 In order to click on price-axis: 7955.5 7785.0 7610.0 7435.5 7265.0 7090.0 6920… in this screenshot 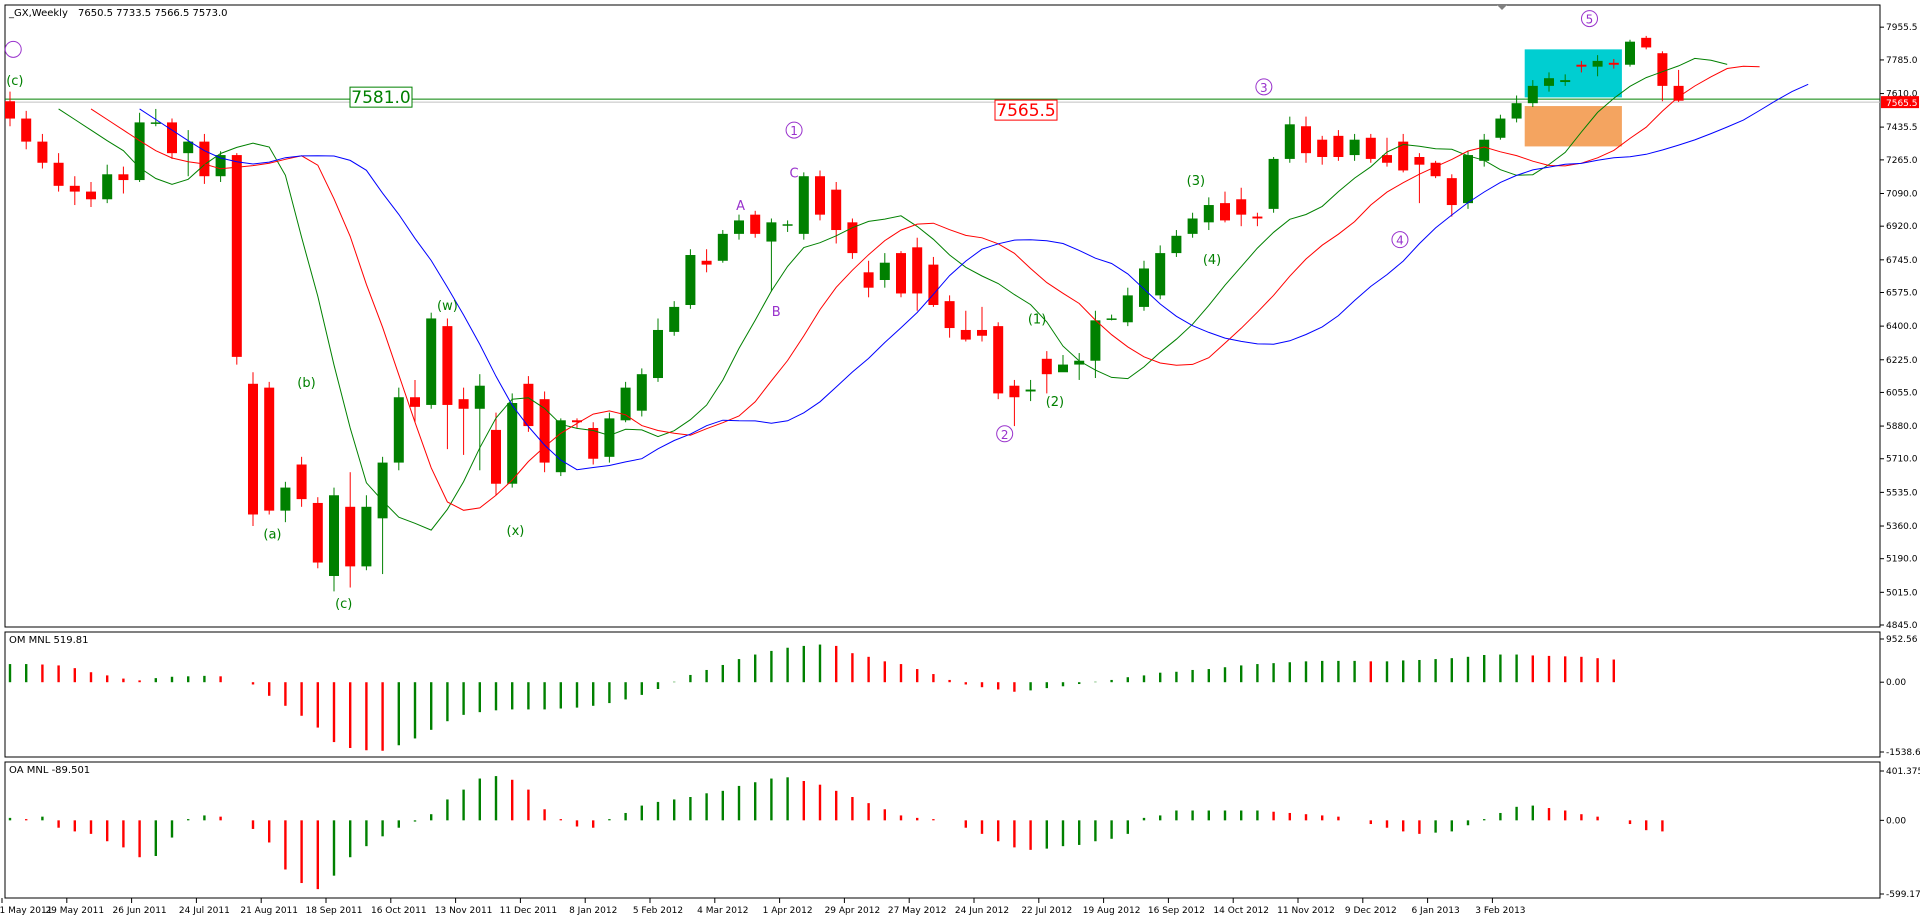, I will do `click(1900, 461)`.